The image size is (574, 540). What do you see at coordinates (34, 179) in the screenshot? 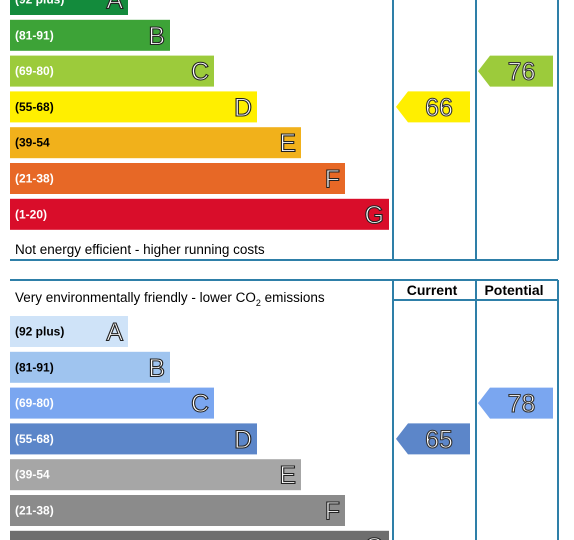
I see `energy-band-f-range: (21-38)` at bounding box center [34, 179].